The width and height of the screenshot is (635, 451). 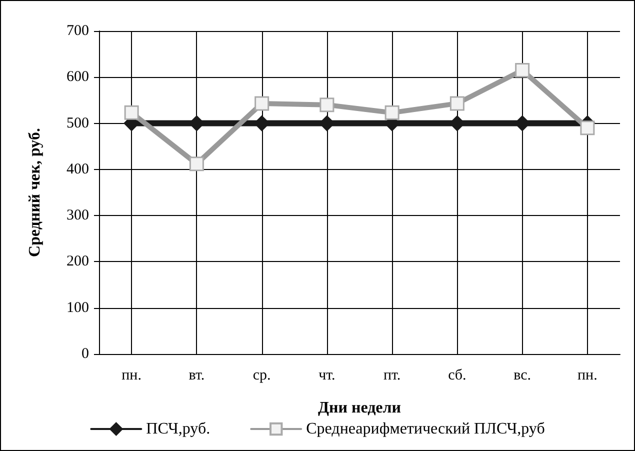 What do you see at coordinates (392, 376) in the screenshot?
I see `x-tick-label: пт.` at bounding box center [392, 376].